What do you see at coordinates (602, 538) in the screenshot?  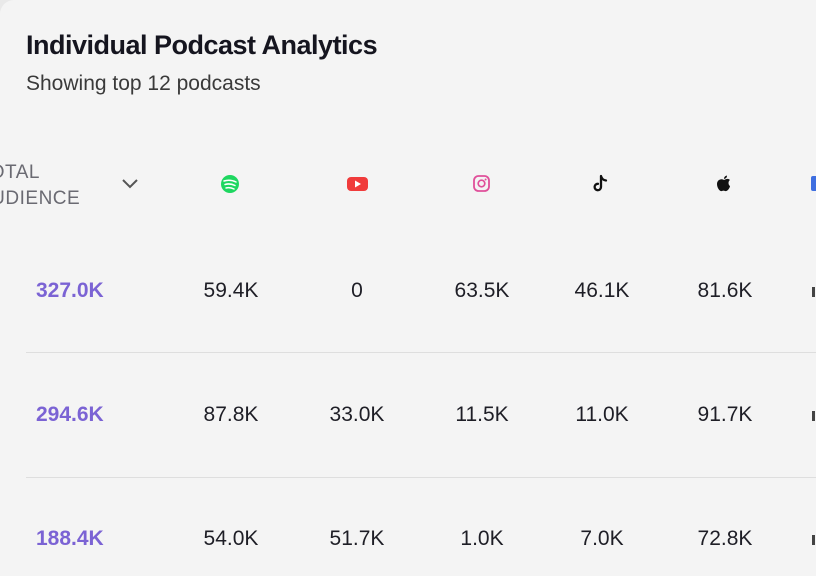 I see `platform-value: 7.0K` at bounding box center [602, 538].